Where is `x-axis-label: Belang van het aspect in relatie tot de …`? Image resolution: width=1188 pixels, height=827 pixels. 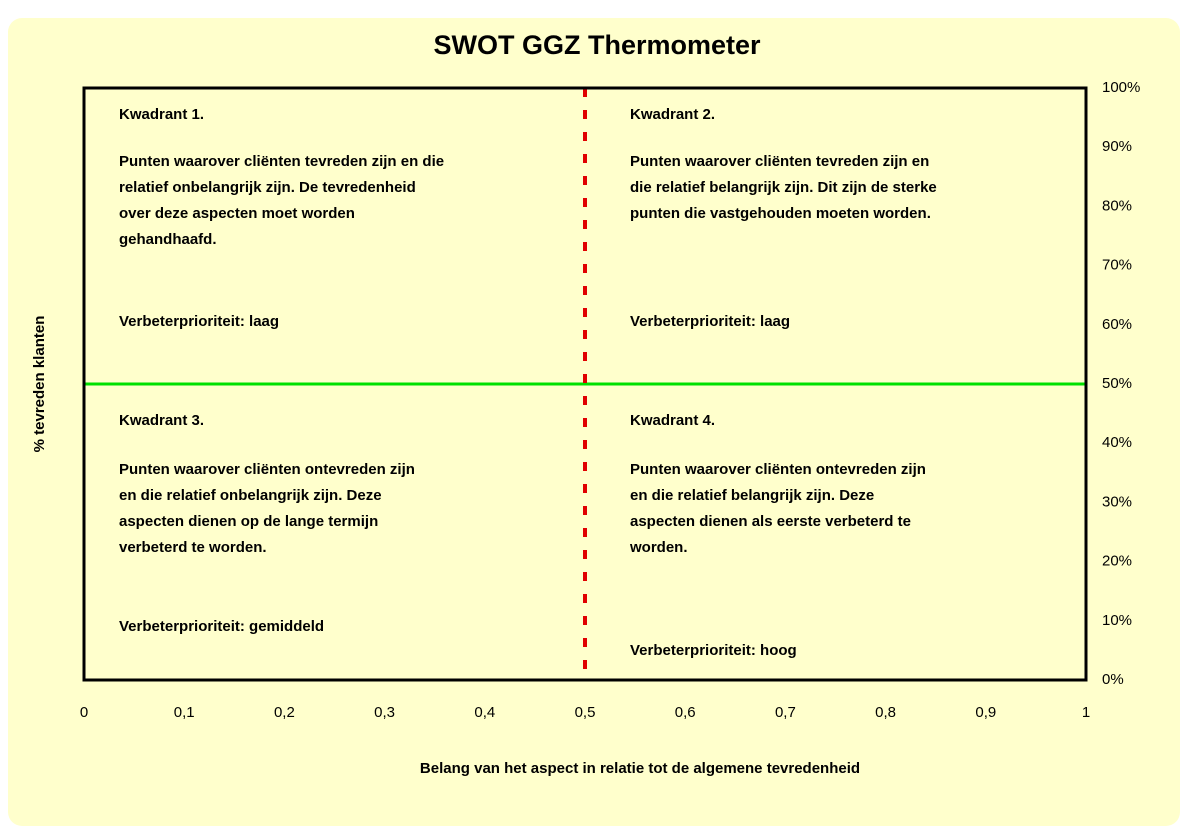
x-axis-label: Belang van het aspect in relatie tot de … is located at coordinates (640, 768).